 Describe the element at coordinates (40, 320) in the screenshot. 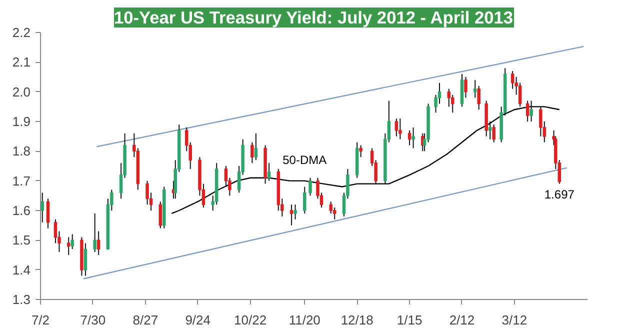

I see `x-tick-label: 7/2` at that location.